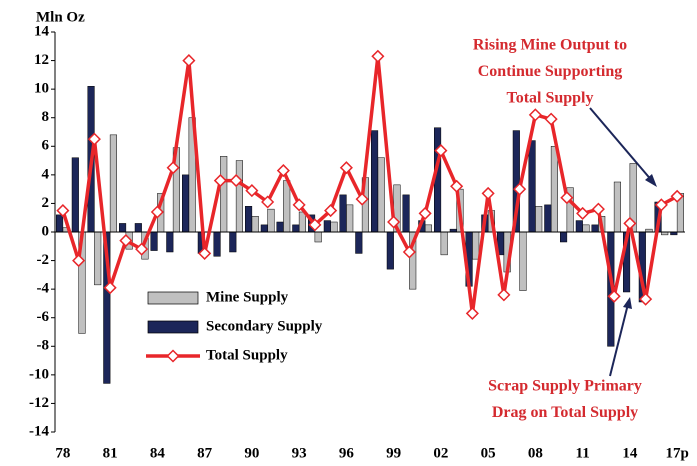 Image resolution: width=697 pixels, height=466 pixels. What do you see at coordinates (205, 453) in the screenshot?
I see `x-tick-label: 87` at bounding box center [205, 453].